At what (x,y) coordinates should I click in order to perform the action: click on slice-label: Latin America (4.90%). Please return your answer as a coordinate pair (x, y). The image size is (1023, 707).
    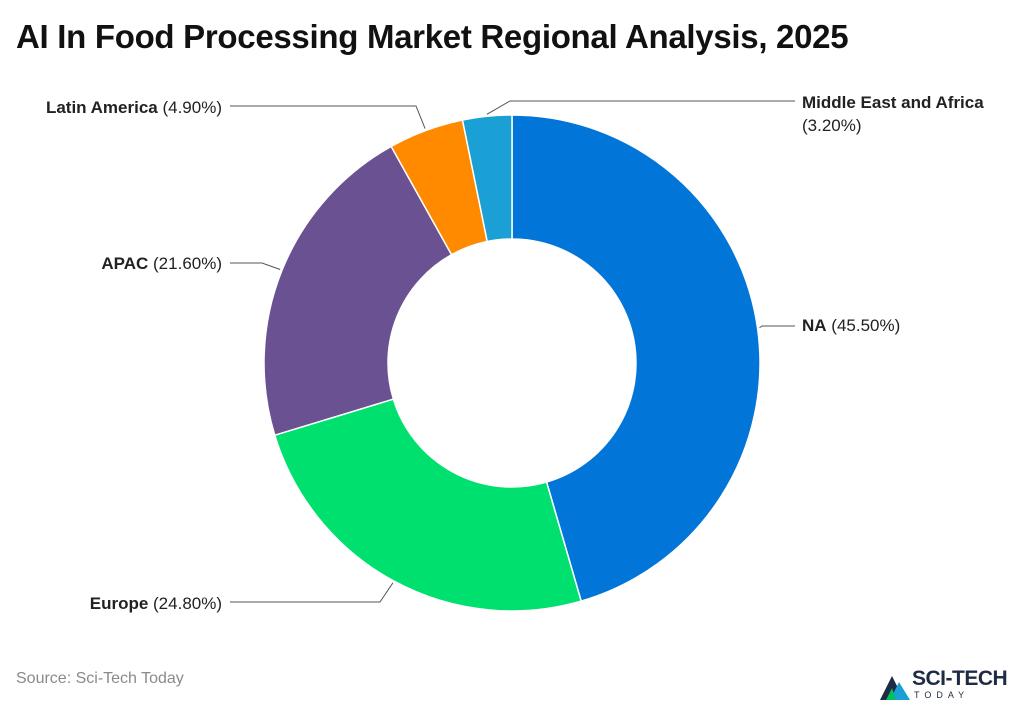
    Looking at the image, I should click on (134, 107).